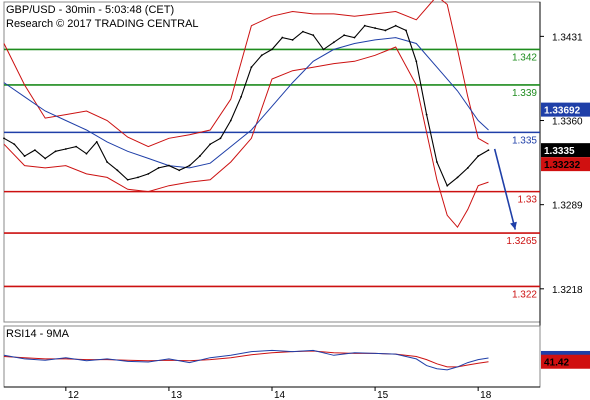  What do you see at coordinates (383, 395) in the screenshot?
I see `x-tick-label: 15` at bounding box center [383, 395].